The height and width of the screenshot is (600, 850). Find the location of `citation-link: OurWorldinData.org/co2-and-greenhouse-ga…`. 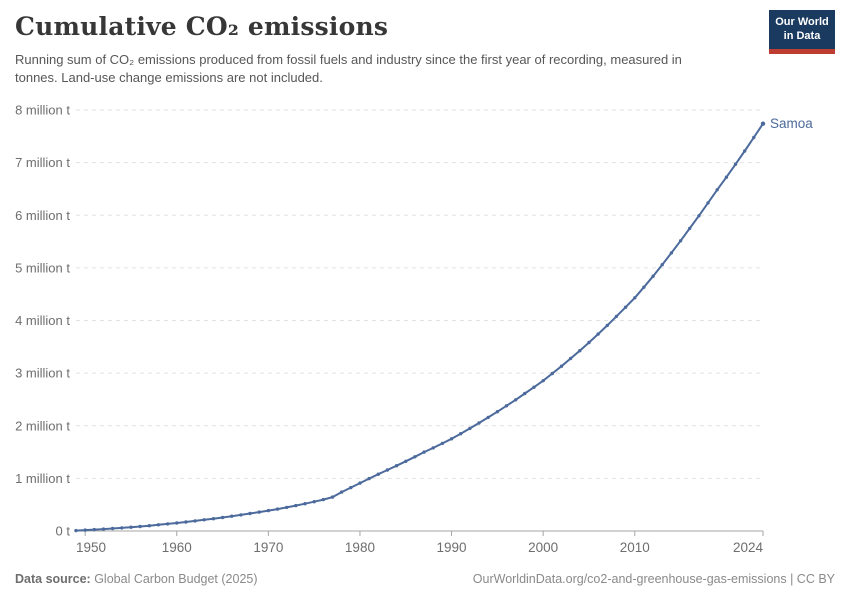

citation-link: OurWorldinData.org/co2-and-greenhouse-ga… is located at coordinates (653, 579).